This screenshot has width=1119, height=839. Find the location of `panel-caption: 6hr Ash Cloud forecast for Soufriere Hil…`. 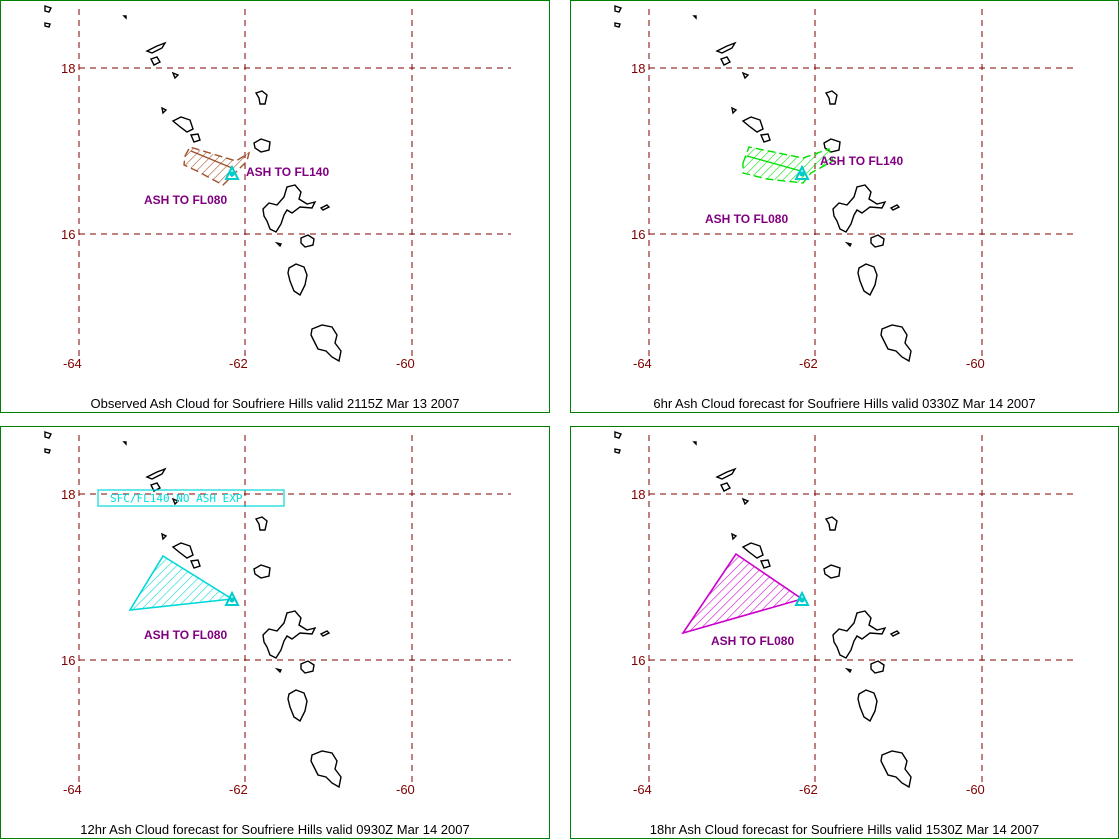

panel-caption: 6hr Ash Cloud forecast for Soufriere Hil… is located at coordinates (844, 403).